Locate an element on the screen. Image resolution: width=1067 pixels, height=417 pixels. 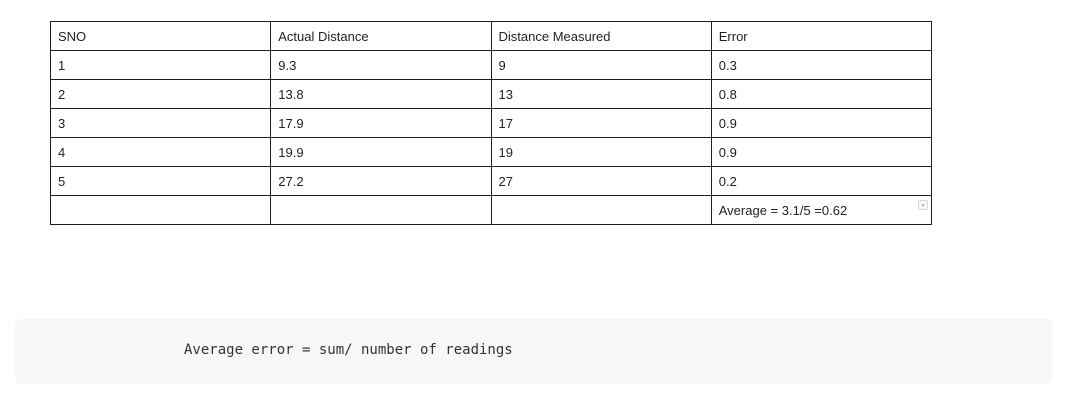
table-row: 1 9.3 9 0.3 is located at coordinates (491, 65).